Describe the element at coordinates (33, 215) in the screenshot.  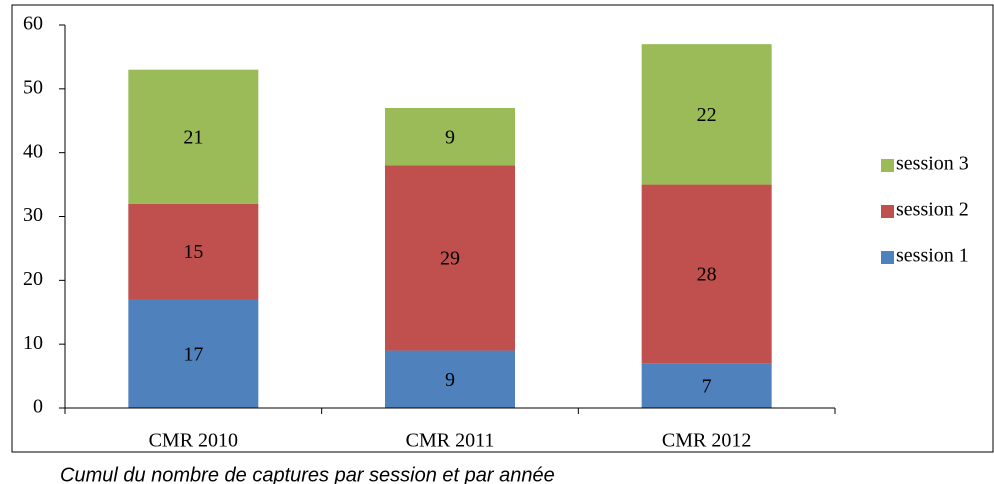
I see `y-tick-label: 30` at that location.